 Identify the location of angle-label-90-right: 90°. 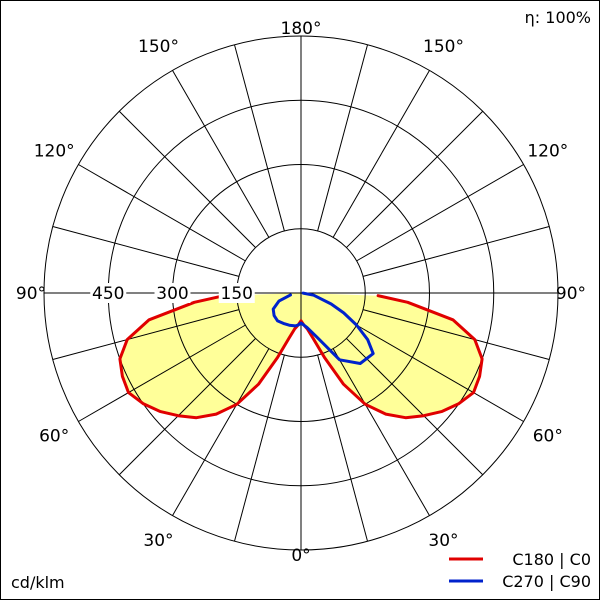
(571, 294).